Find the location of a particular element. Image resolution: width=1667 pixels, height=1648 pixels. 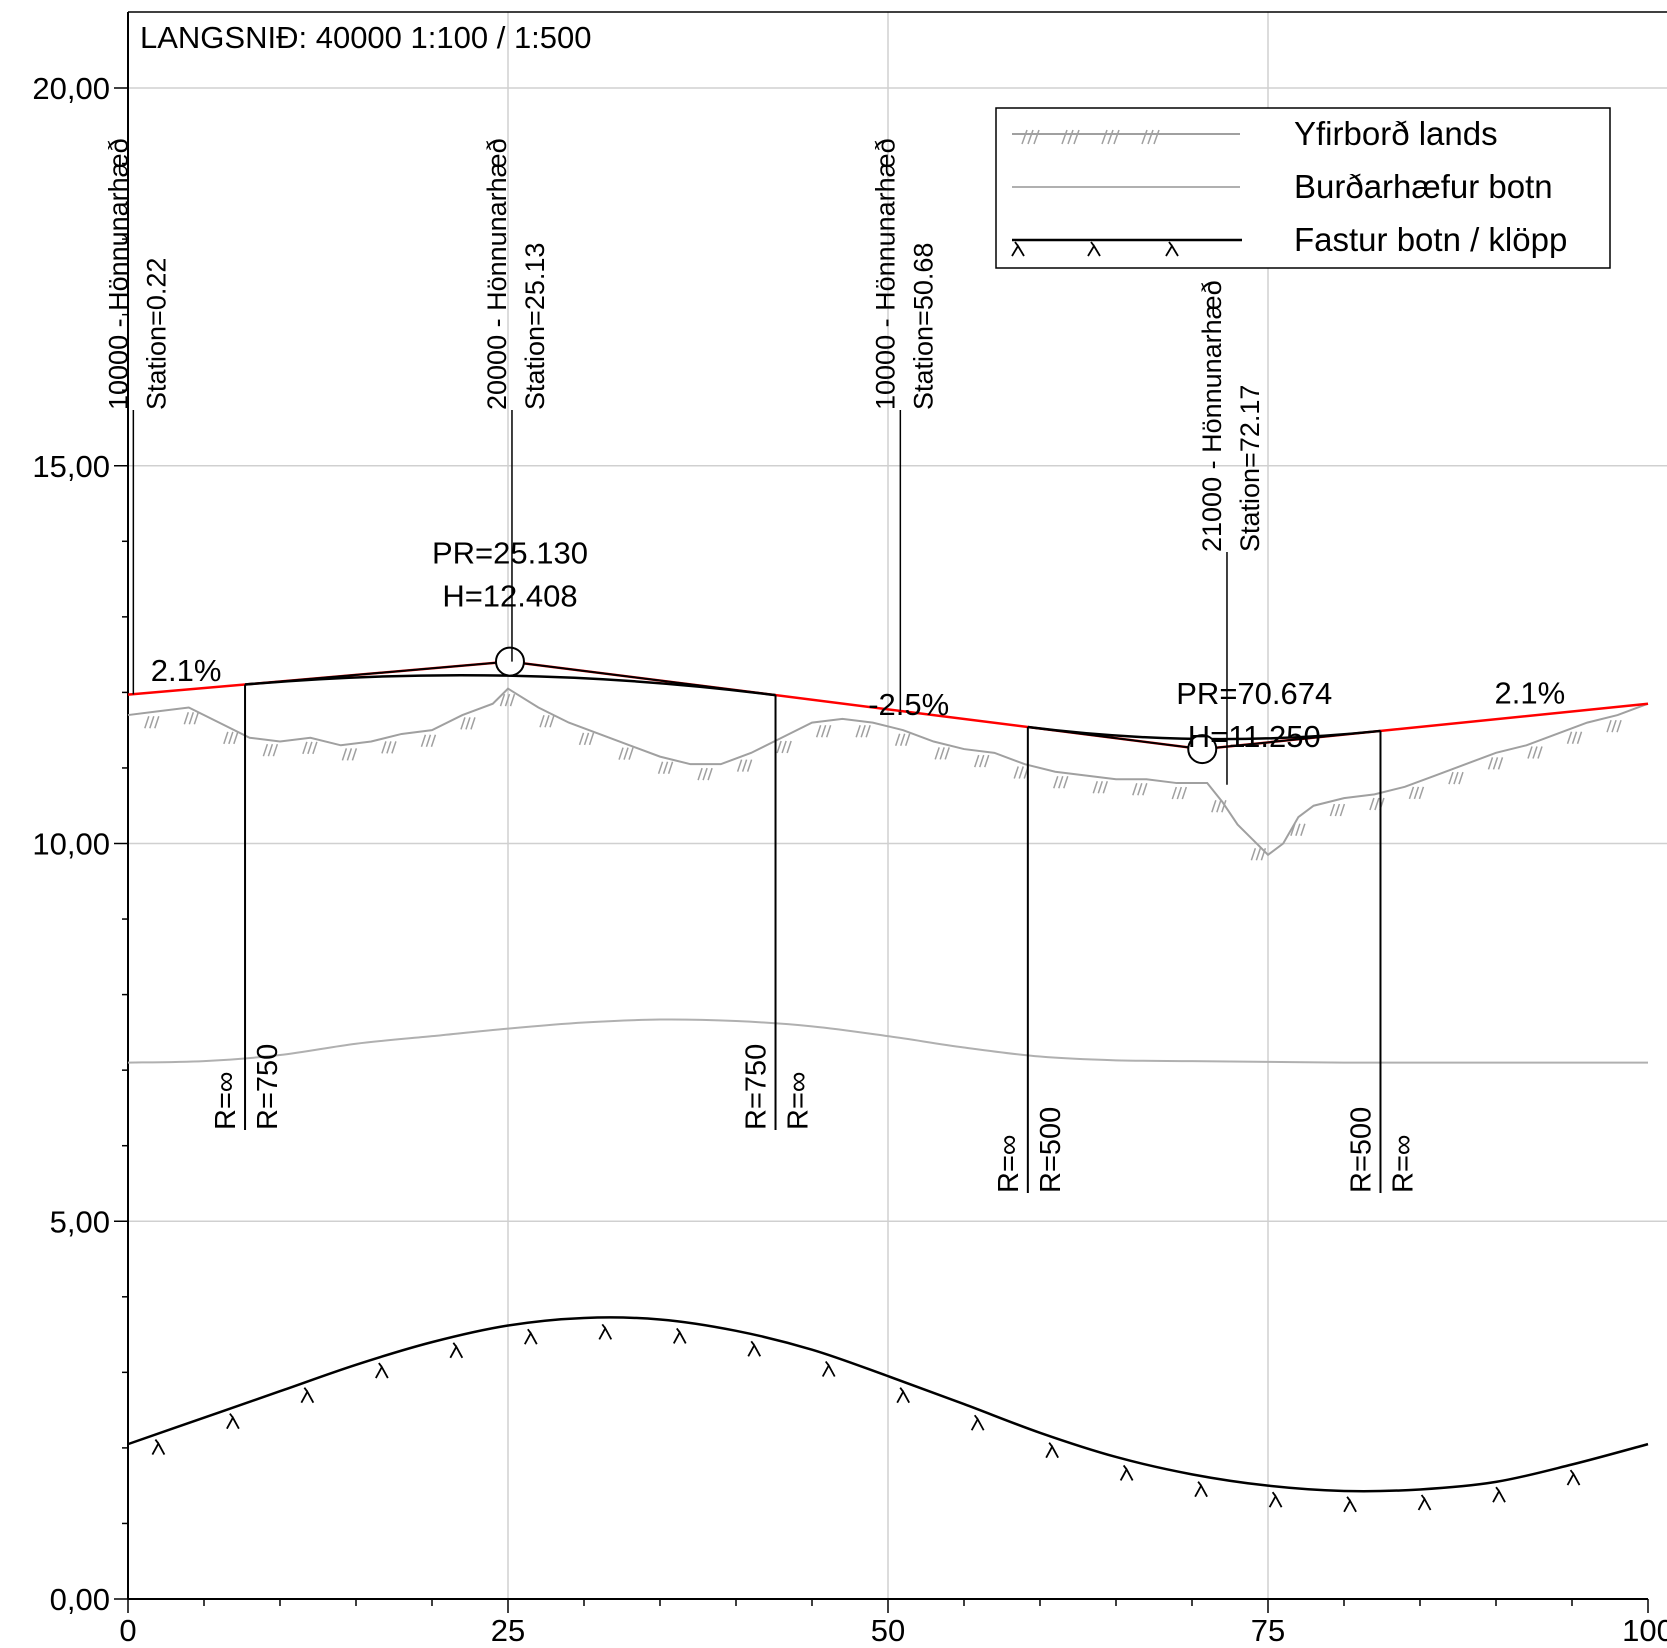

ground-surface-line is located at coordinates (888, 772).